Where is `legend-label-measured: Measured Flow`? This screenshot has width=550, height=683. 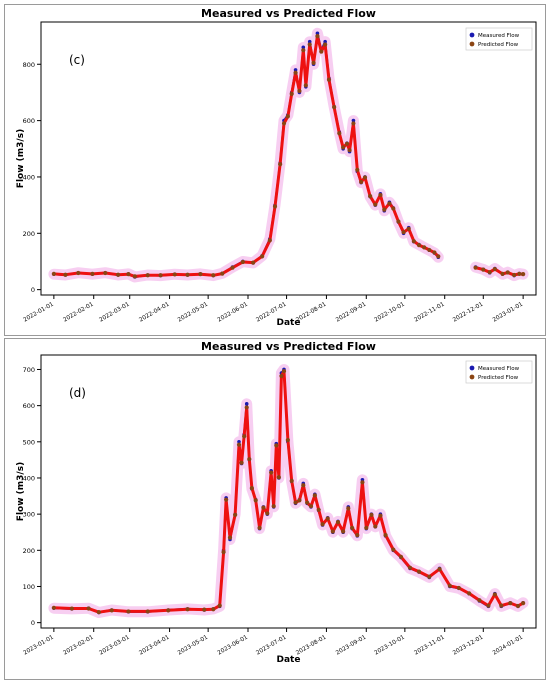
legend-label-measured: Measured Flow is located at coordinates (499, 36).